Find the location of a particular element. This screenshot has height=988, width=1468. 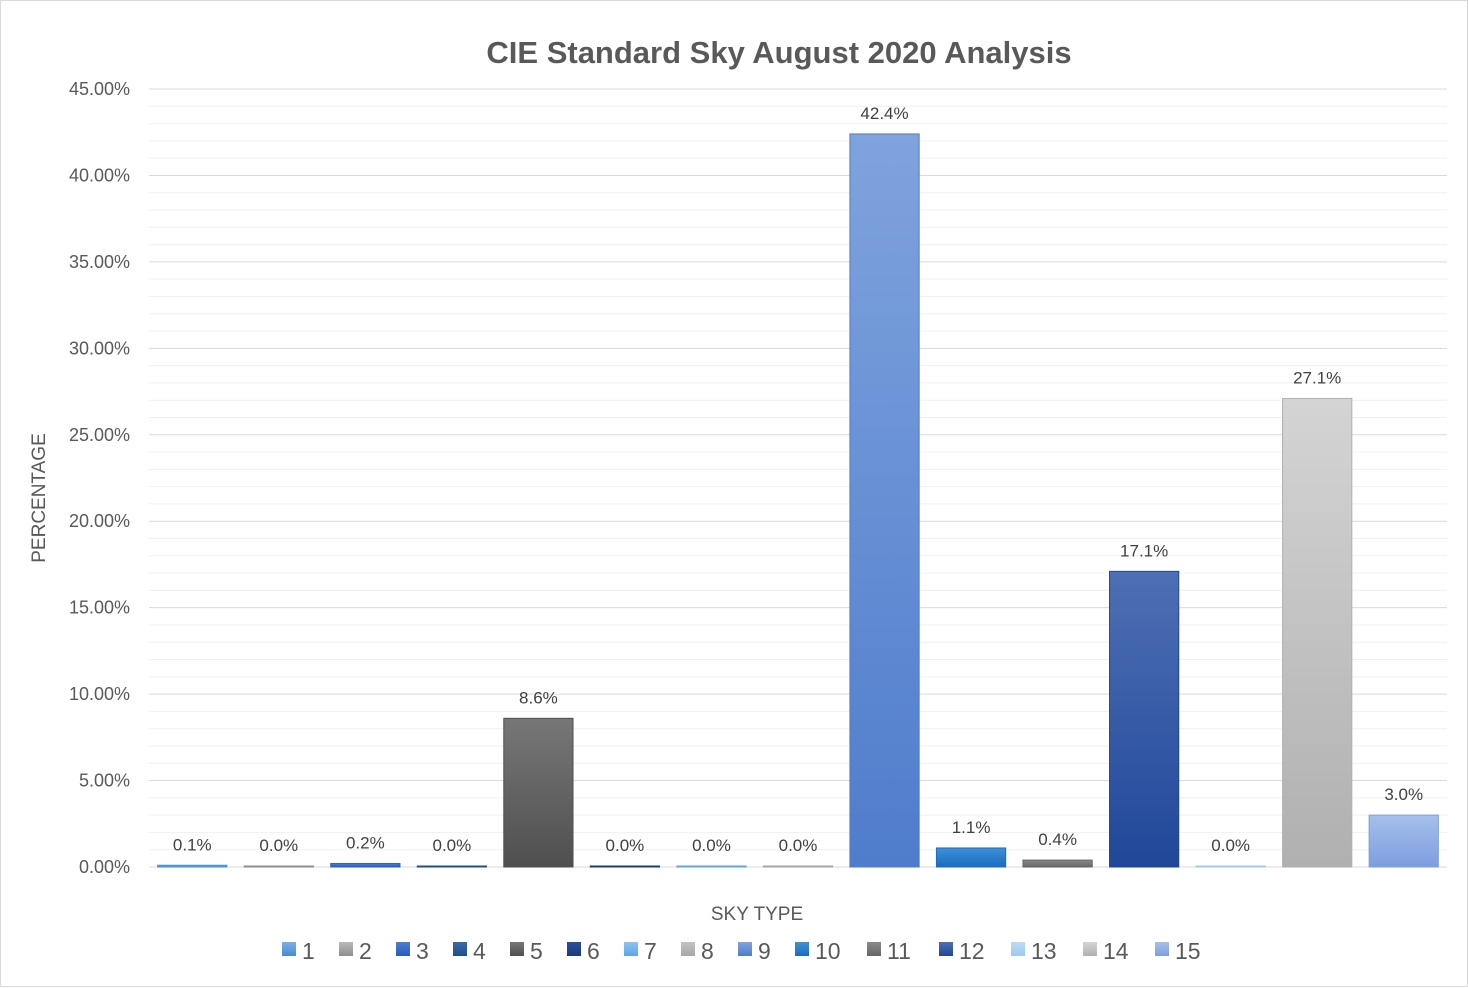

legend-item: 4 is located at coordinates (469, 951).